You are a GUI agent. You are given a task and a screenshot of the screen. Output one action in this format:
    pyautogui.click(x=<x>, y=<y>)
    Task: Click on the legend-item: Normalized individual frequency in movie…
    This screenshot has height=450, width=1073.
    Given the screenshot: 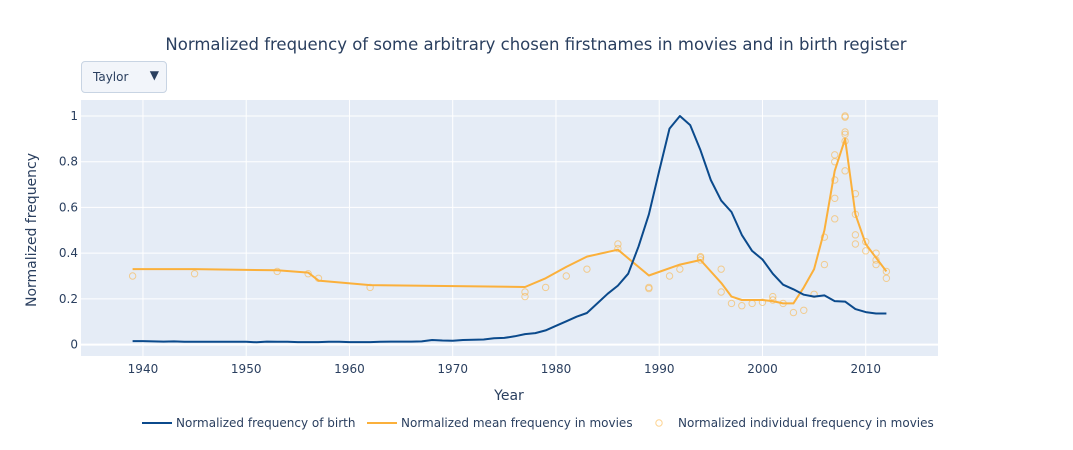 What is the action you would take?
    pyautogui.click(x=794, y=423)
    